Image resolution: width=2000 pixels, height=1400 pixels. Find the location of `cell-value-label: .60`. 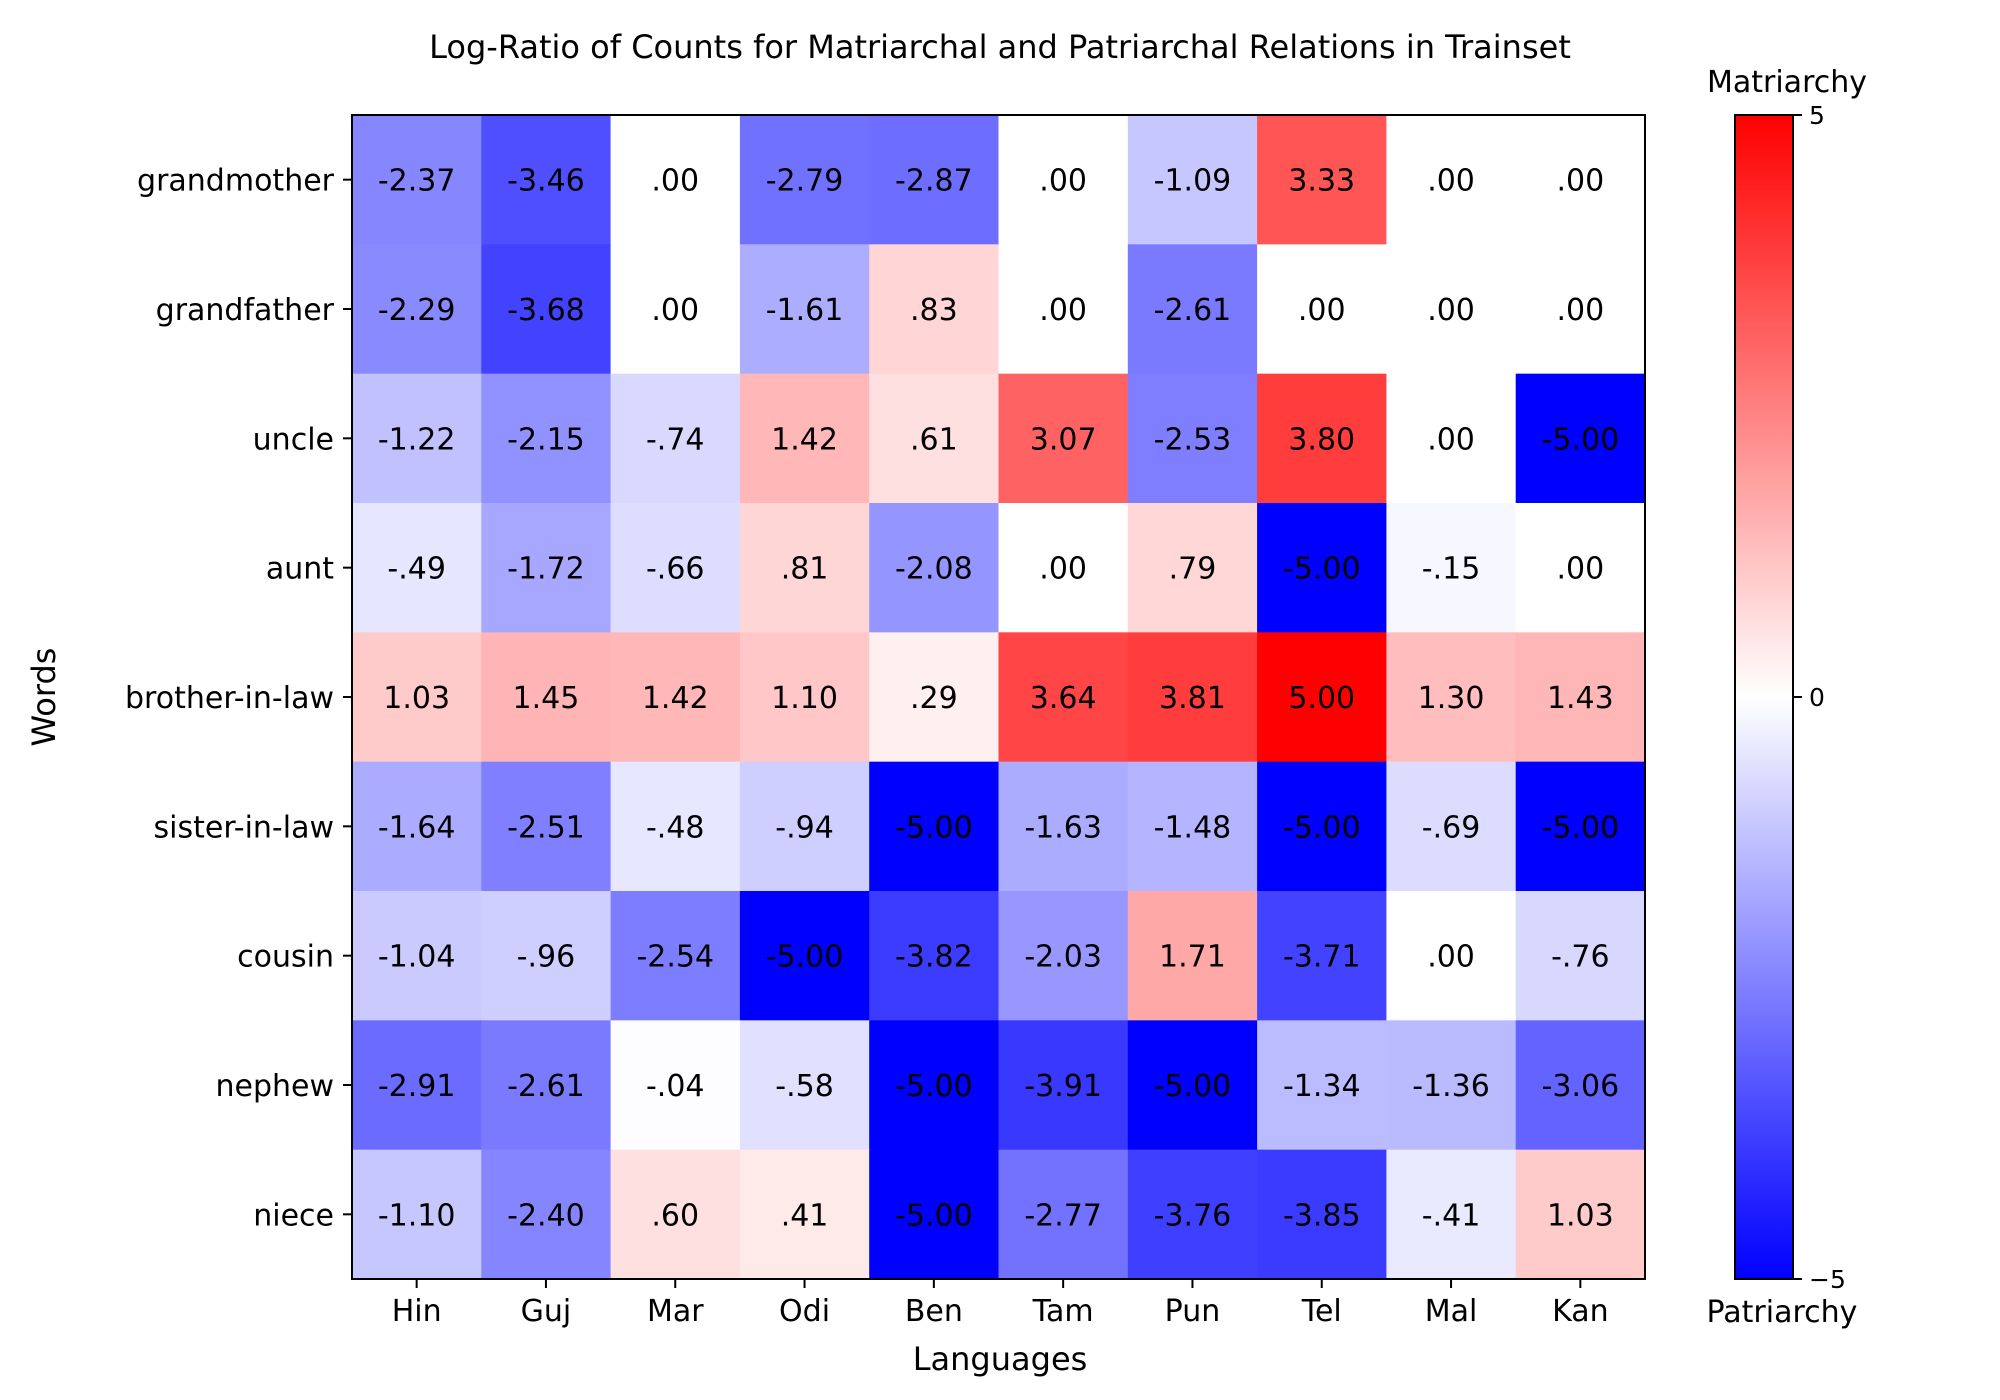

cell-value-label: .60 is located at coordinates (675, 1215).